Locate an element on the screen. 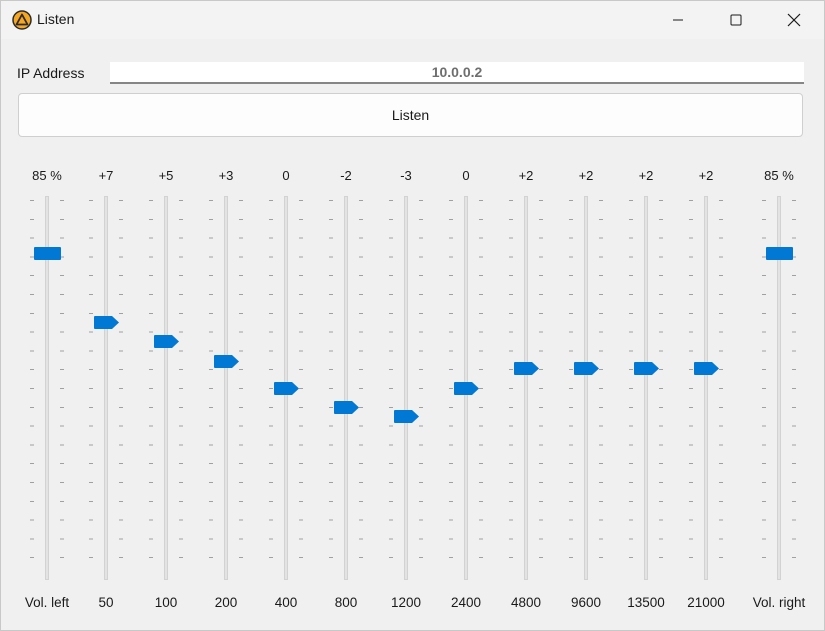 The width and height of the screenshot is (825, 631). slider-eq-100: +5 100 is located at coordinates (166, 315).